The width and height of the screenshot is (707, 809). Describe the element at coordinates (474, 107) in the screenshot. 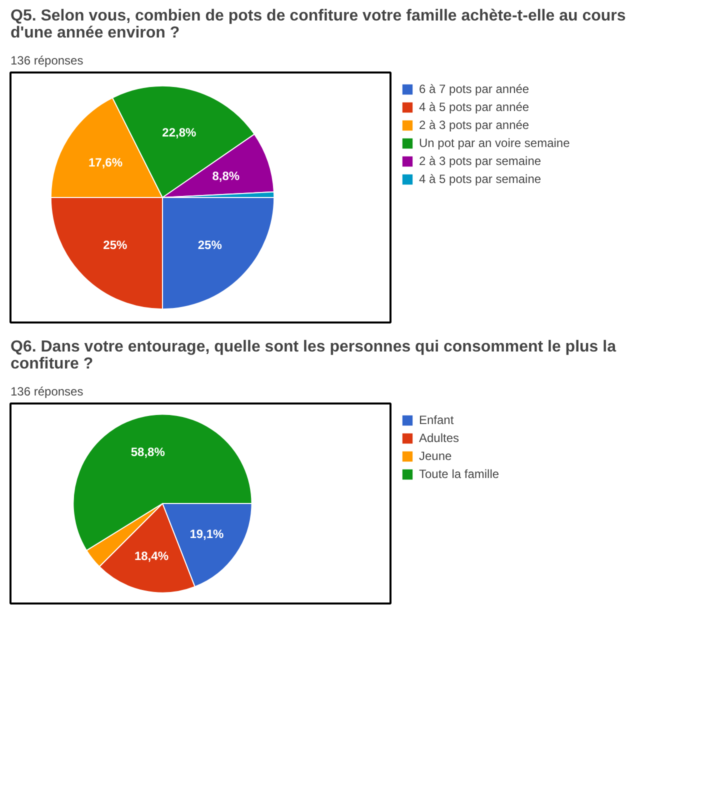

I see `legend-label: 4 à 5 pots par année` at that location.